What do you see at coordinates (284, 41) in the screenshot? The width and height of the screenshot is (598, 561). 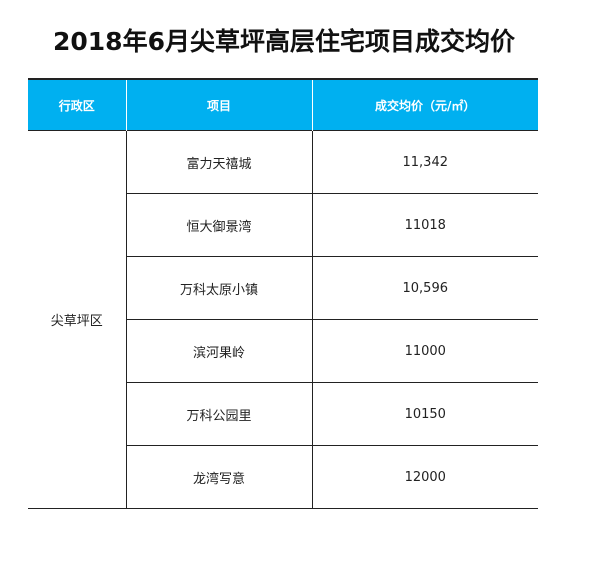 I see `page-title: 2018年6月尖草坪高层住宅项目成交均价` at bounding box center [284, 41].